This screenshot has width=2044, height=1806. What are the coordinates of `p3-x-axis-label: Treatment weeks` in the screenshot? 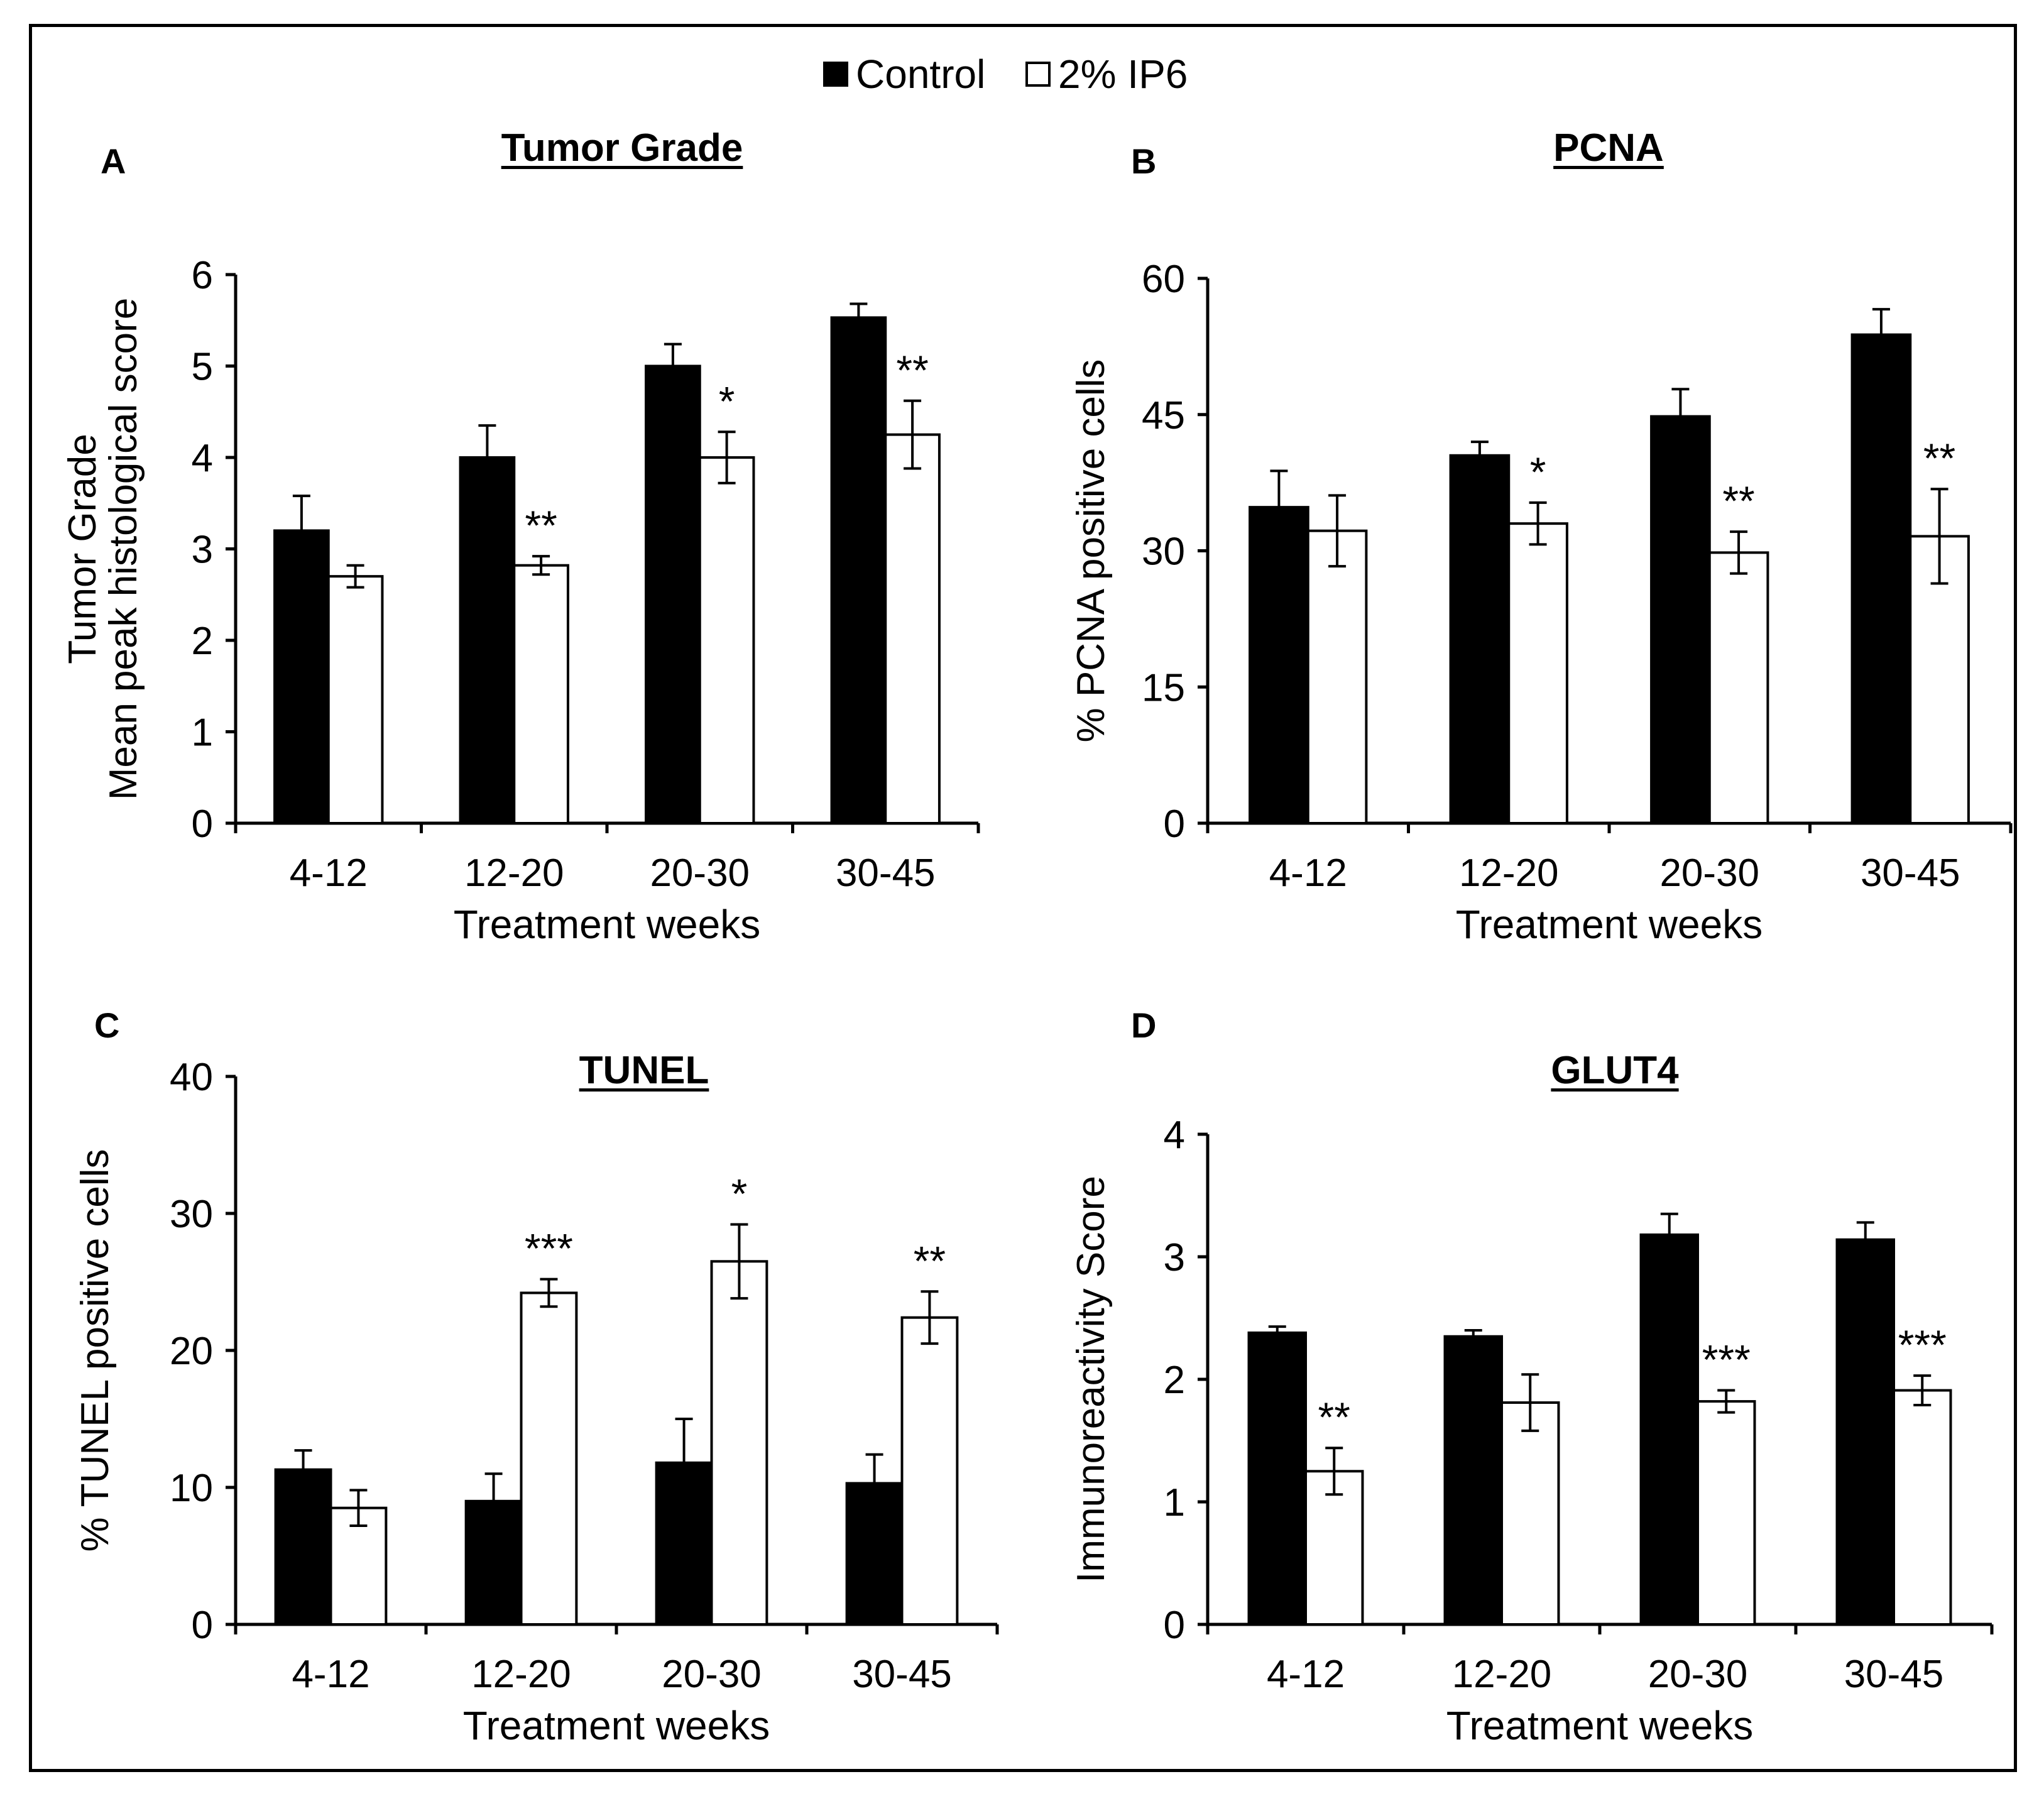 It's located at (616, 1725).